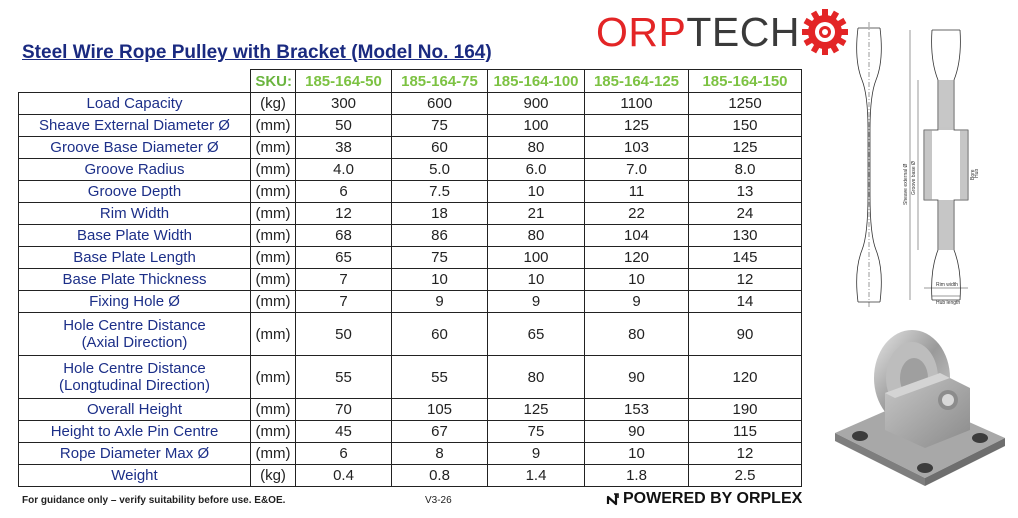 This screenshot has width=1018, height=518. What do you see at coordinates (439, 409) in the screenshot?
I see `value-cell: 105` at bounding box center [439, 409].